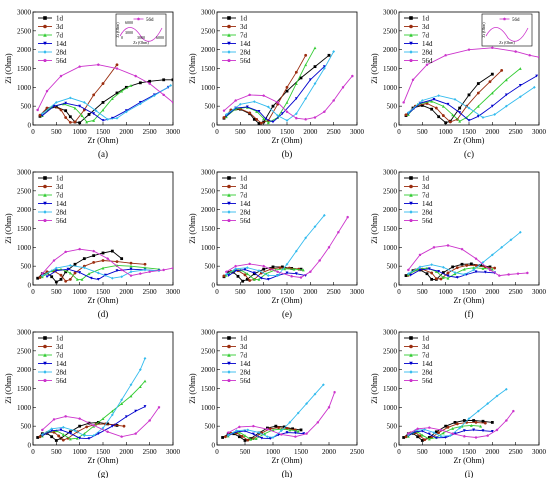  Describe the element at coordinates (60, 36) in the screenshot. I see `legend-entry: 7d` at that location.